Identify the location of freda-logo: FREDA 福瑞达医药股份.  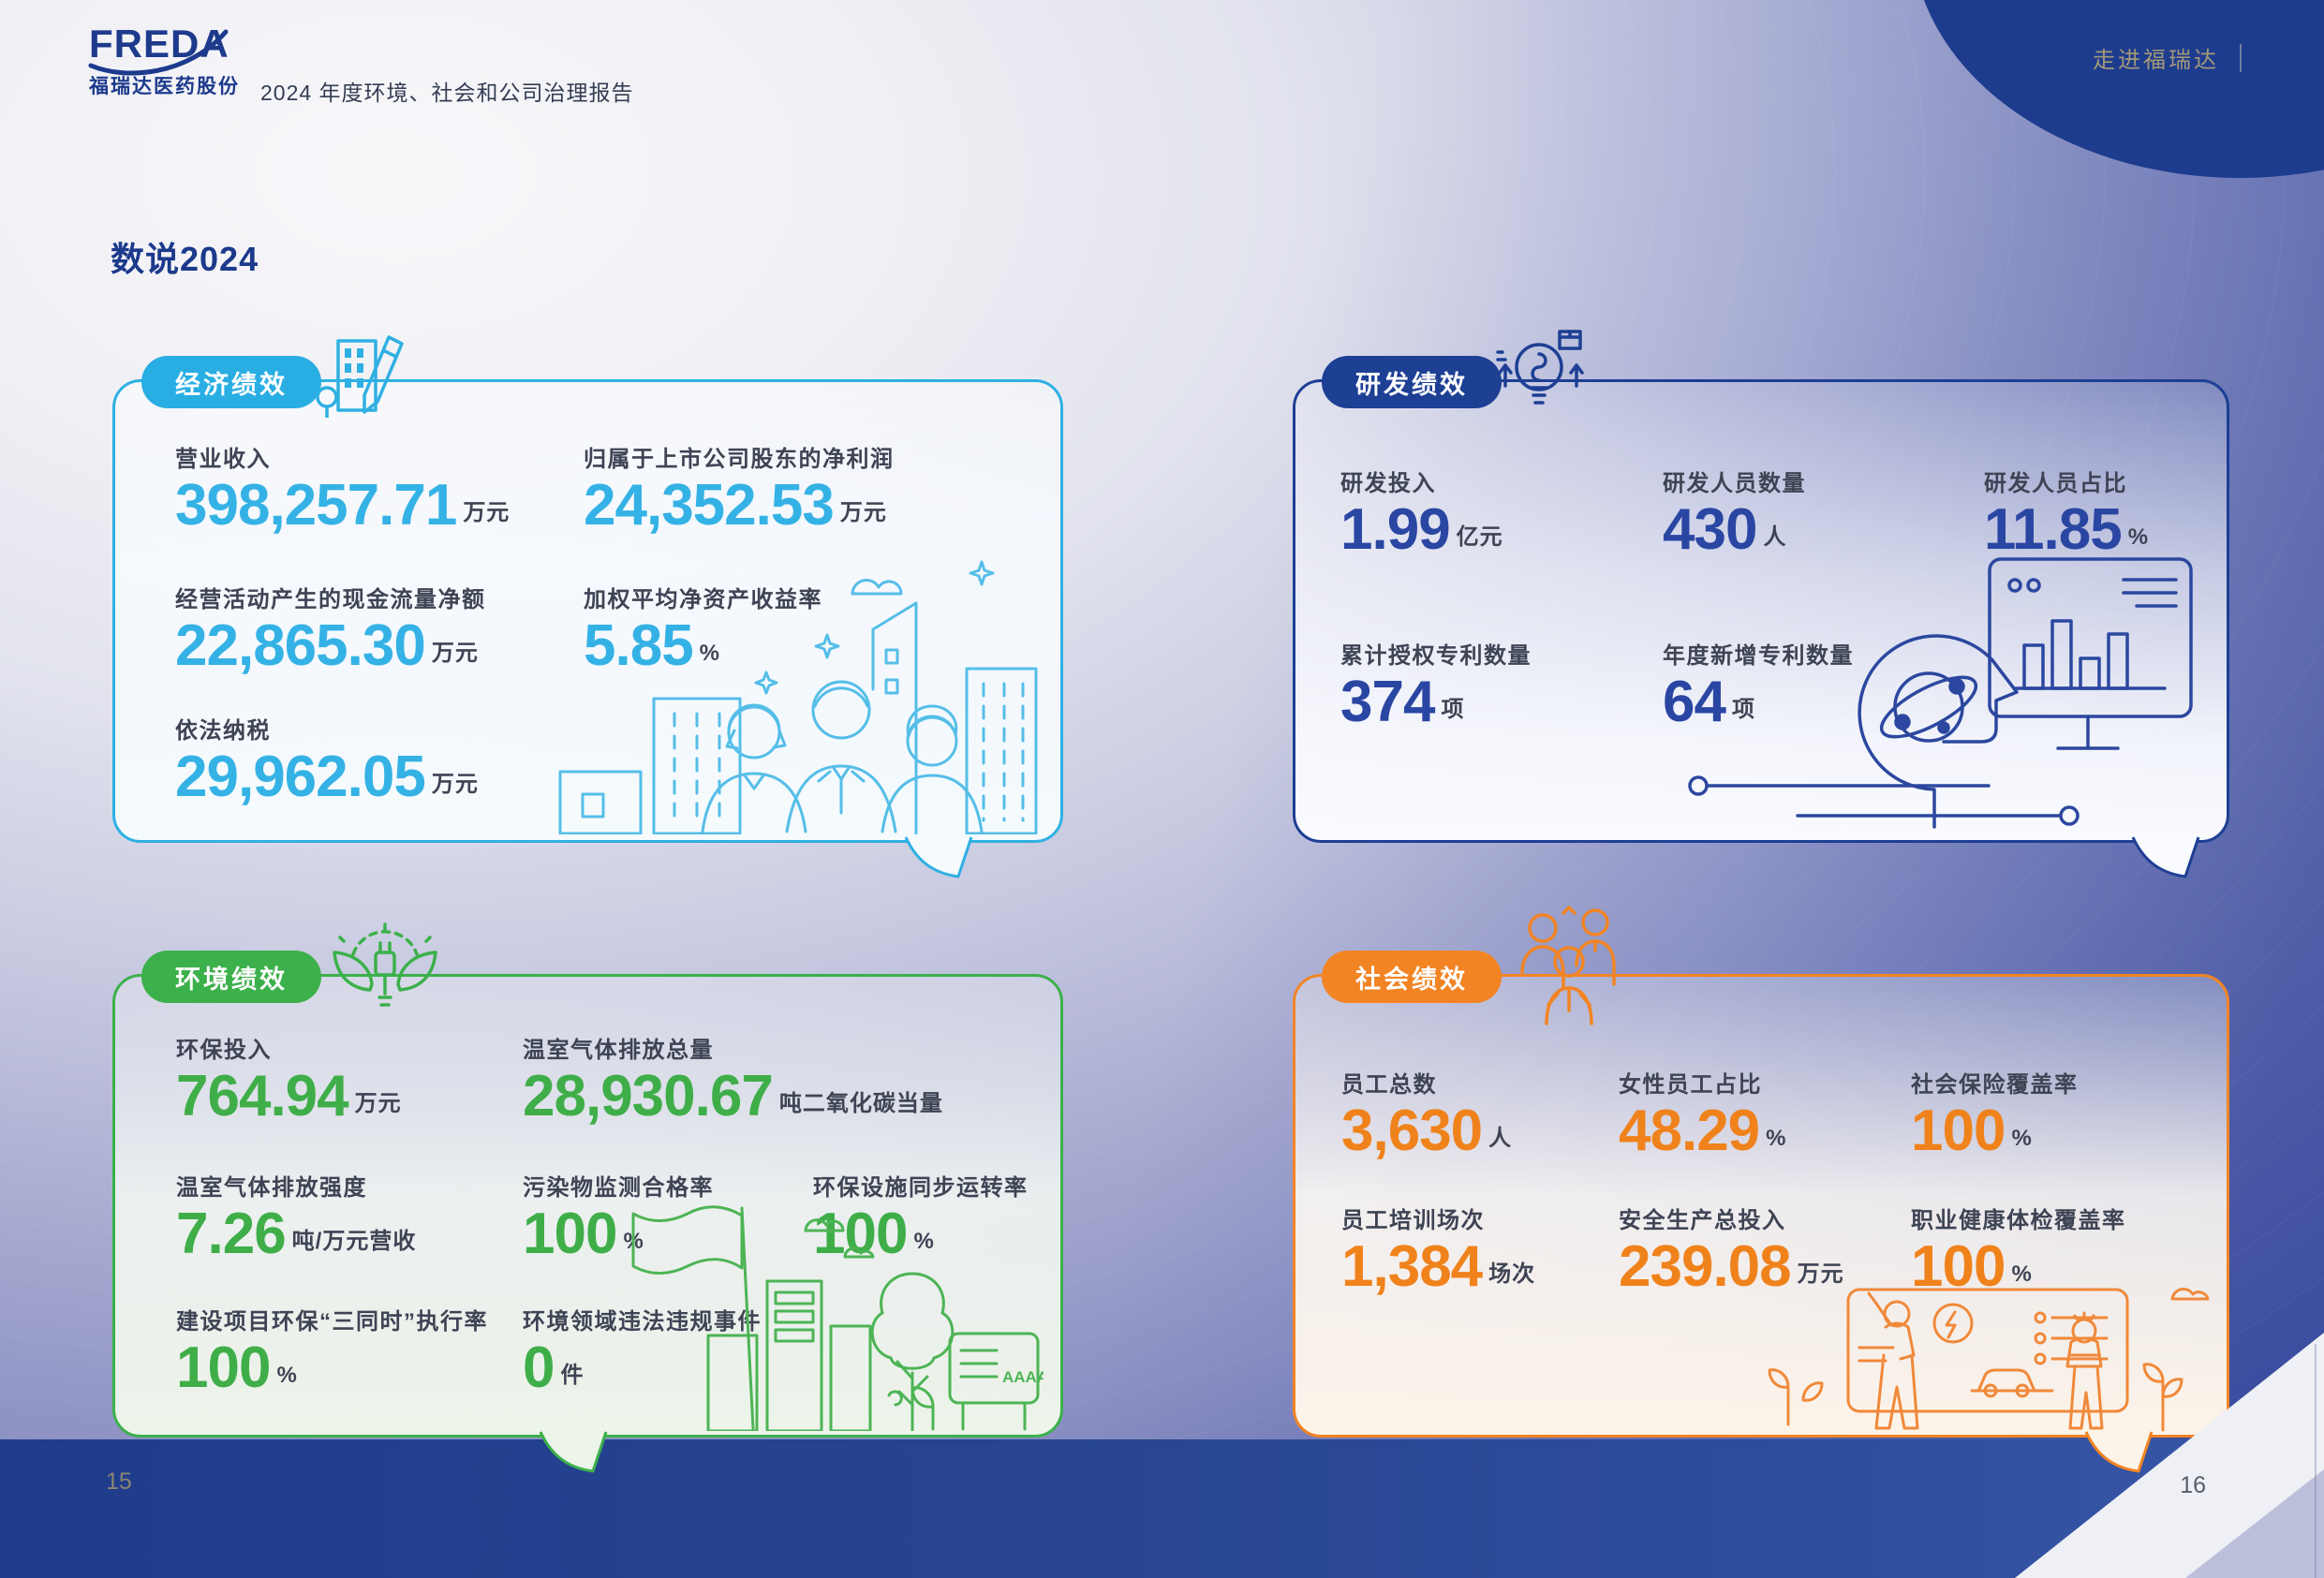
(164, 60).